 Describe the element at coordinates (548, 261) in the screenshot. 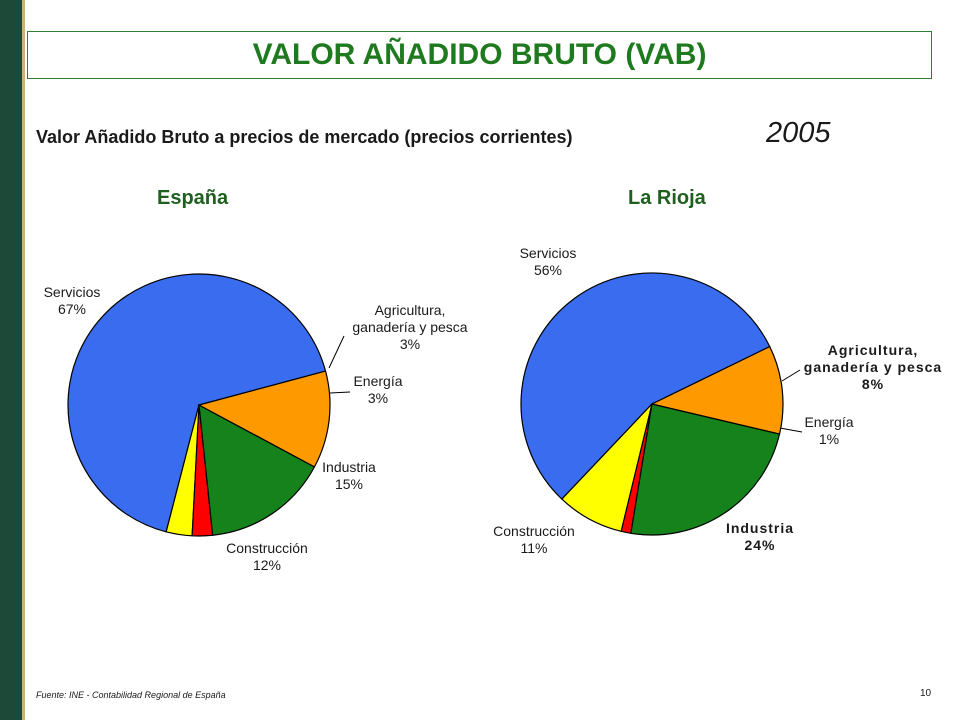

I see `slice-label-la-rioja-servicios: Servicios 56%` at that location.